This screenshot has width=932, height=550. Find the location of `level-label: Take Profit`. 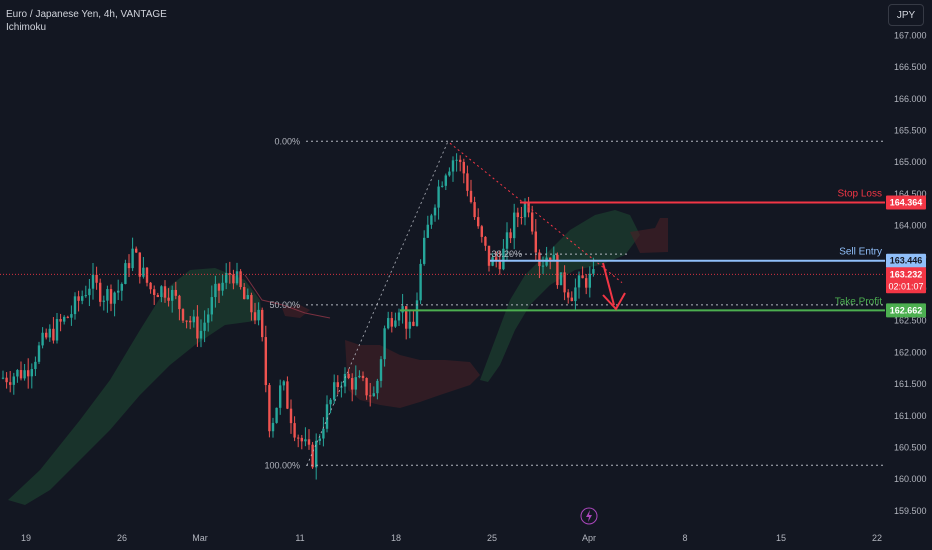

level-label: Take Profit is located at coordinates (858, 301).